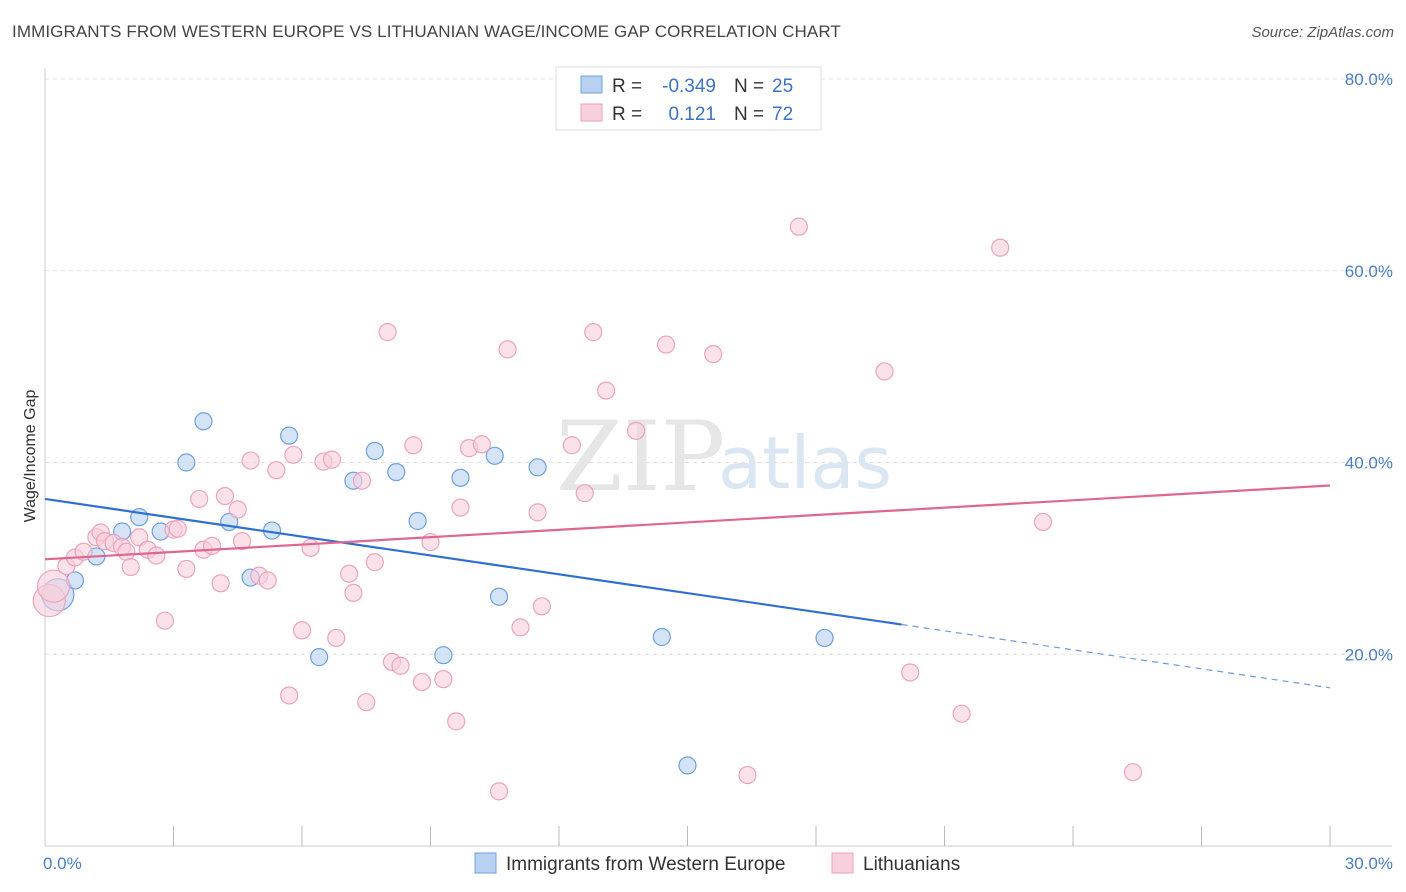 The width and height of the screenshot is (1406, 892). I want to click on stats-box: R = -0.349 N = 25 R = 0.121 N = 72, so click(688, 98).